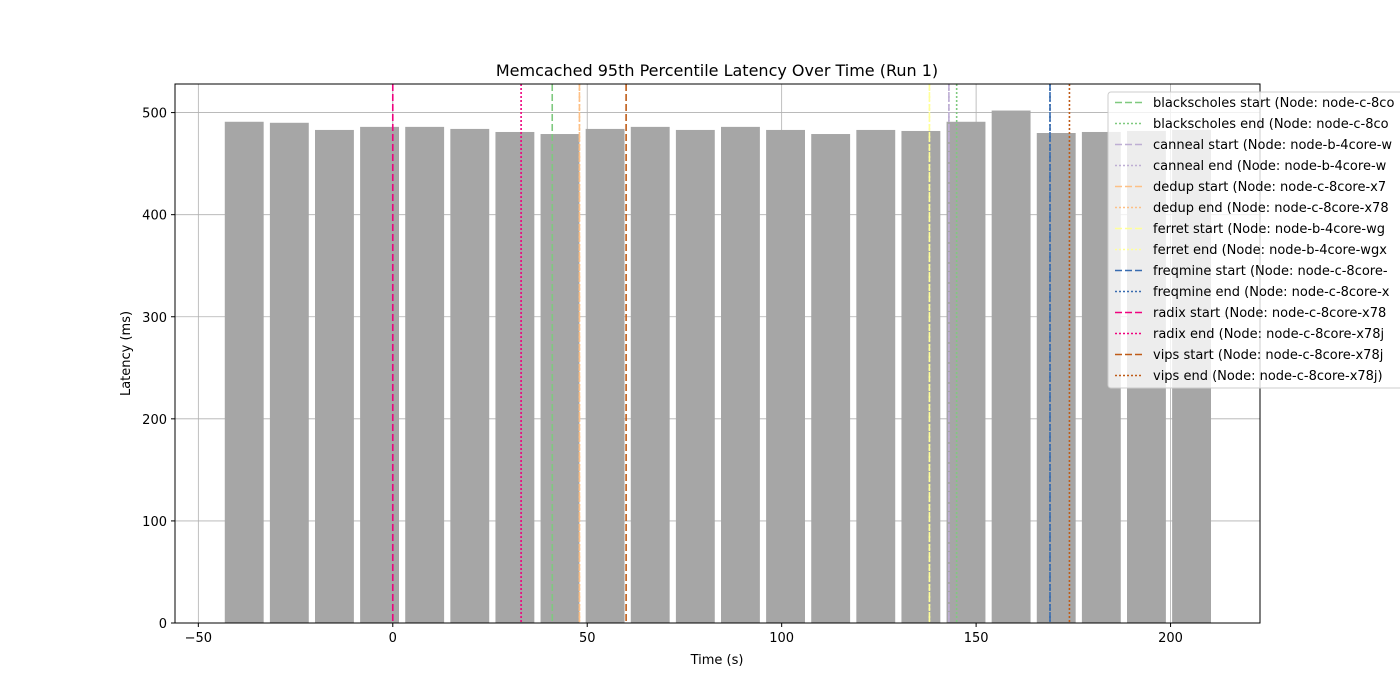 This screenshot has width=1400, height=700. I want to click on legend-label-12: vips start (Node: node-c-8core-x78j, so click(1268, 355).